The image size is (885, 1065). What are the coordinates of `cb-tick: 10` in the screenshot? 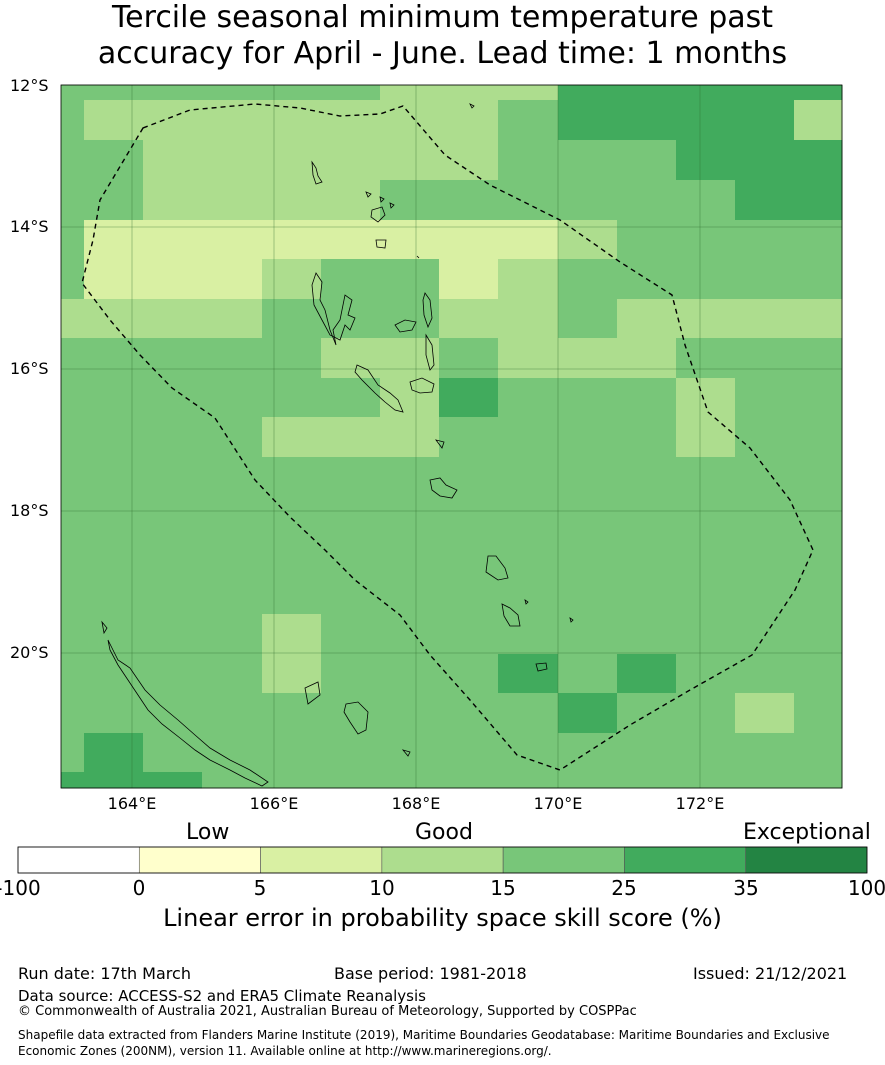 It's located at (382, 888).